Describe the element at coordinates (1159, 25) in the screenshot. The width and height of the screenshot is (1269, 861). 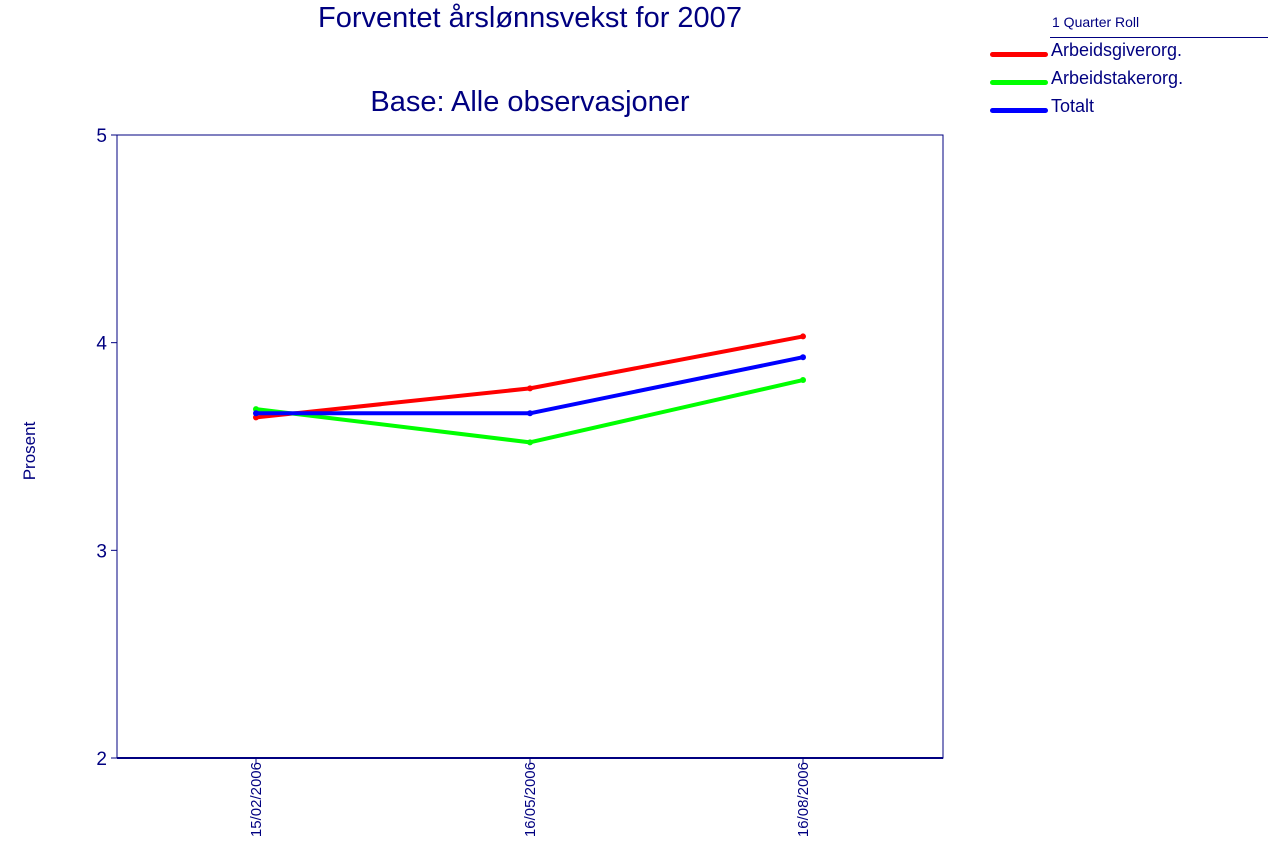
I see `legend-title: 1 Quarter Roll` at that location.